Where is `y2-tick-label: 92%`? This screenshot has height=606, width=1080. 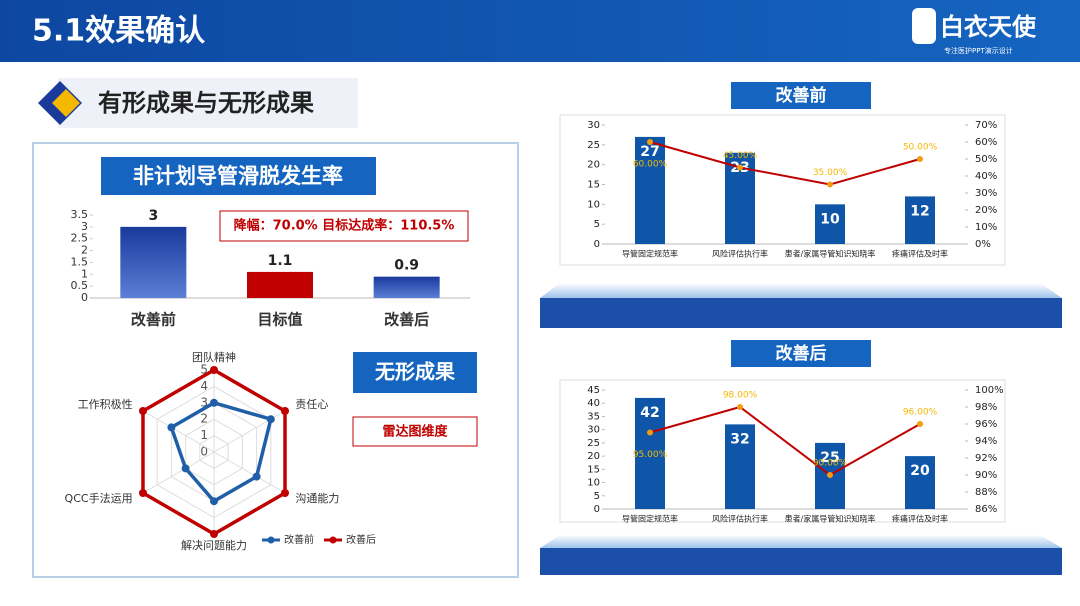
y2-tick-label: 92% is located at coordinates (986, 458).